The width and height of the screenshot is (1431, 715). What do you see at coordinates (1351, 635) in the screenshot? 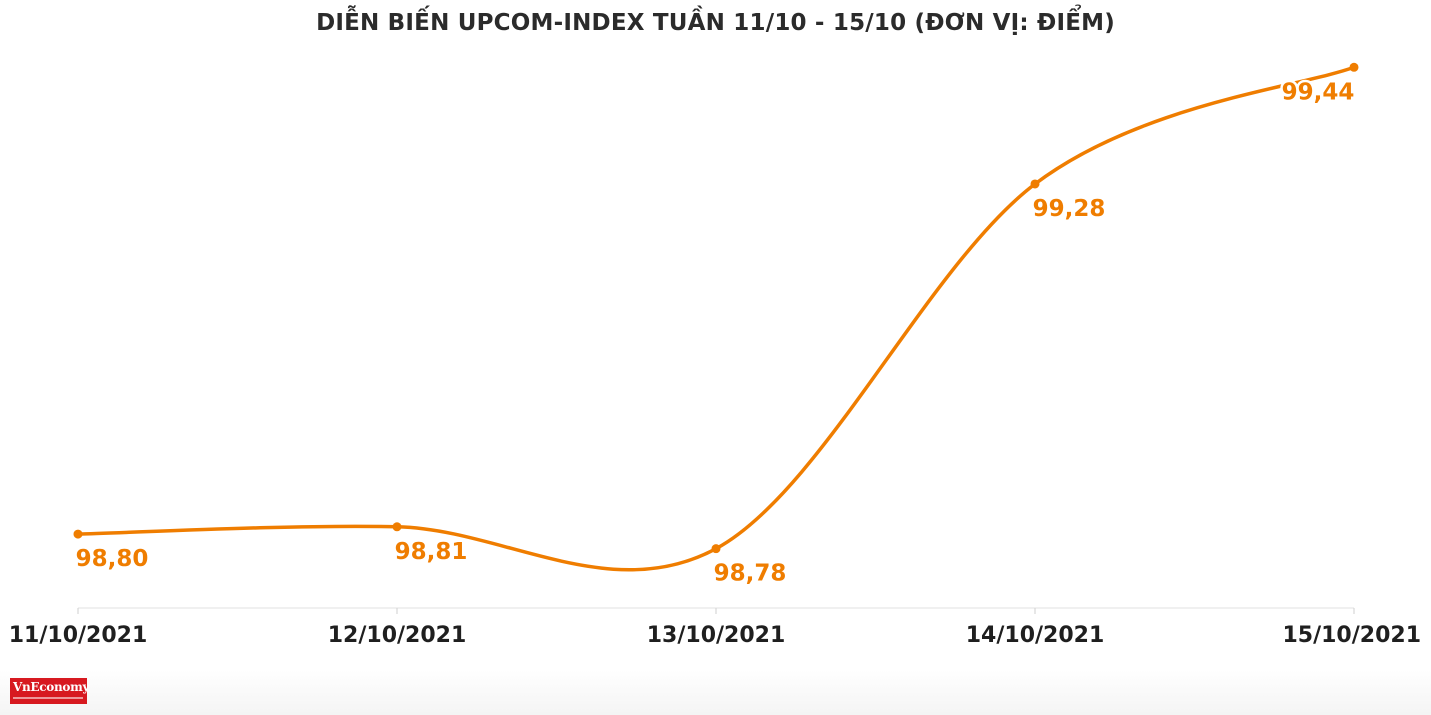
I see `x-tick-label: 15/10/2021` at bounding box center [1351, 635].